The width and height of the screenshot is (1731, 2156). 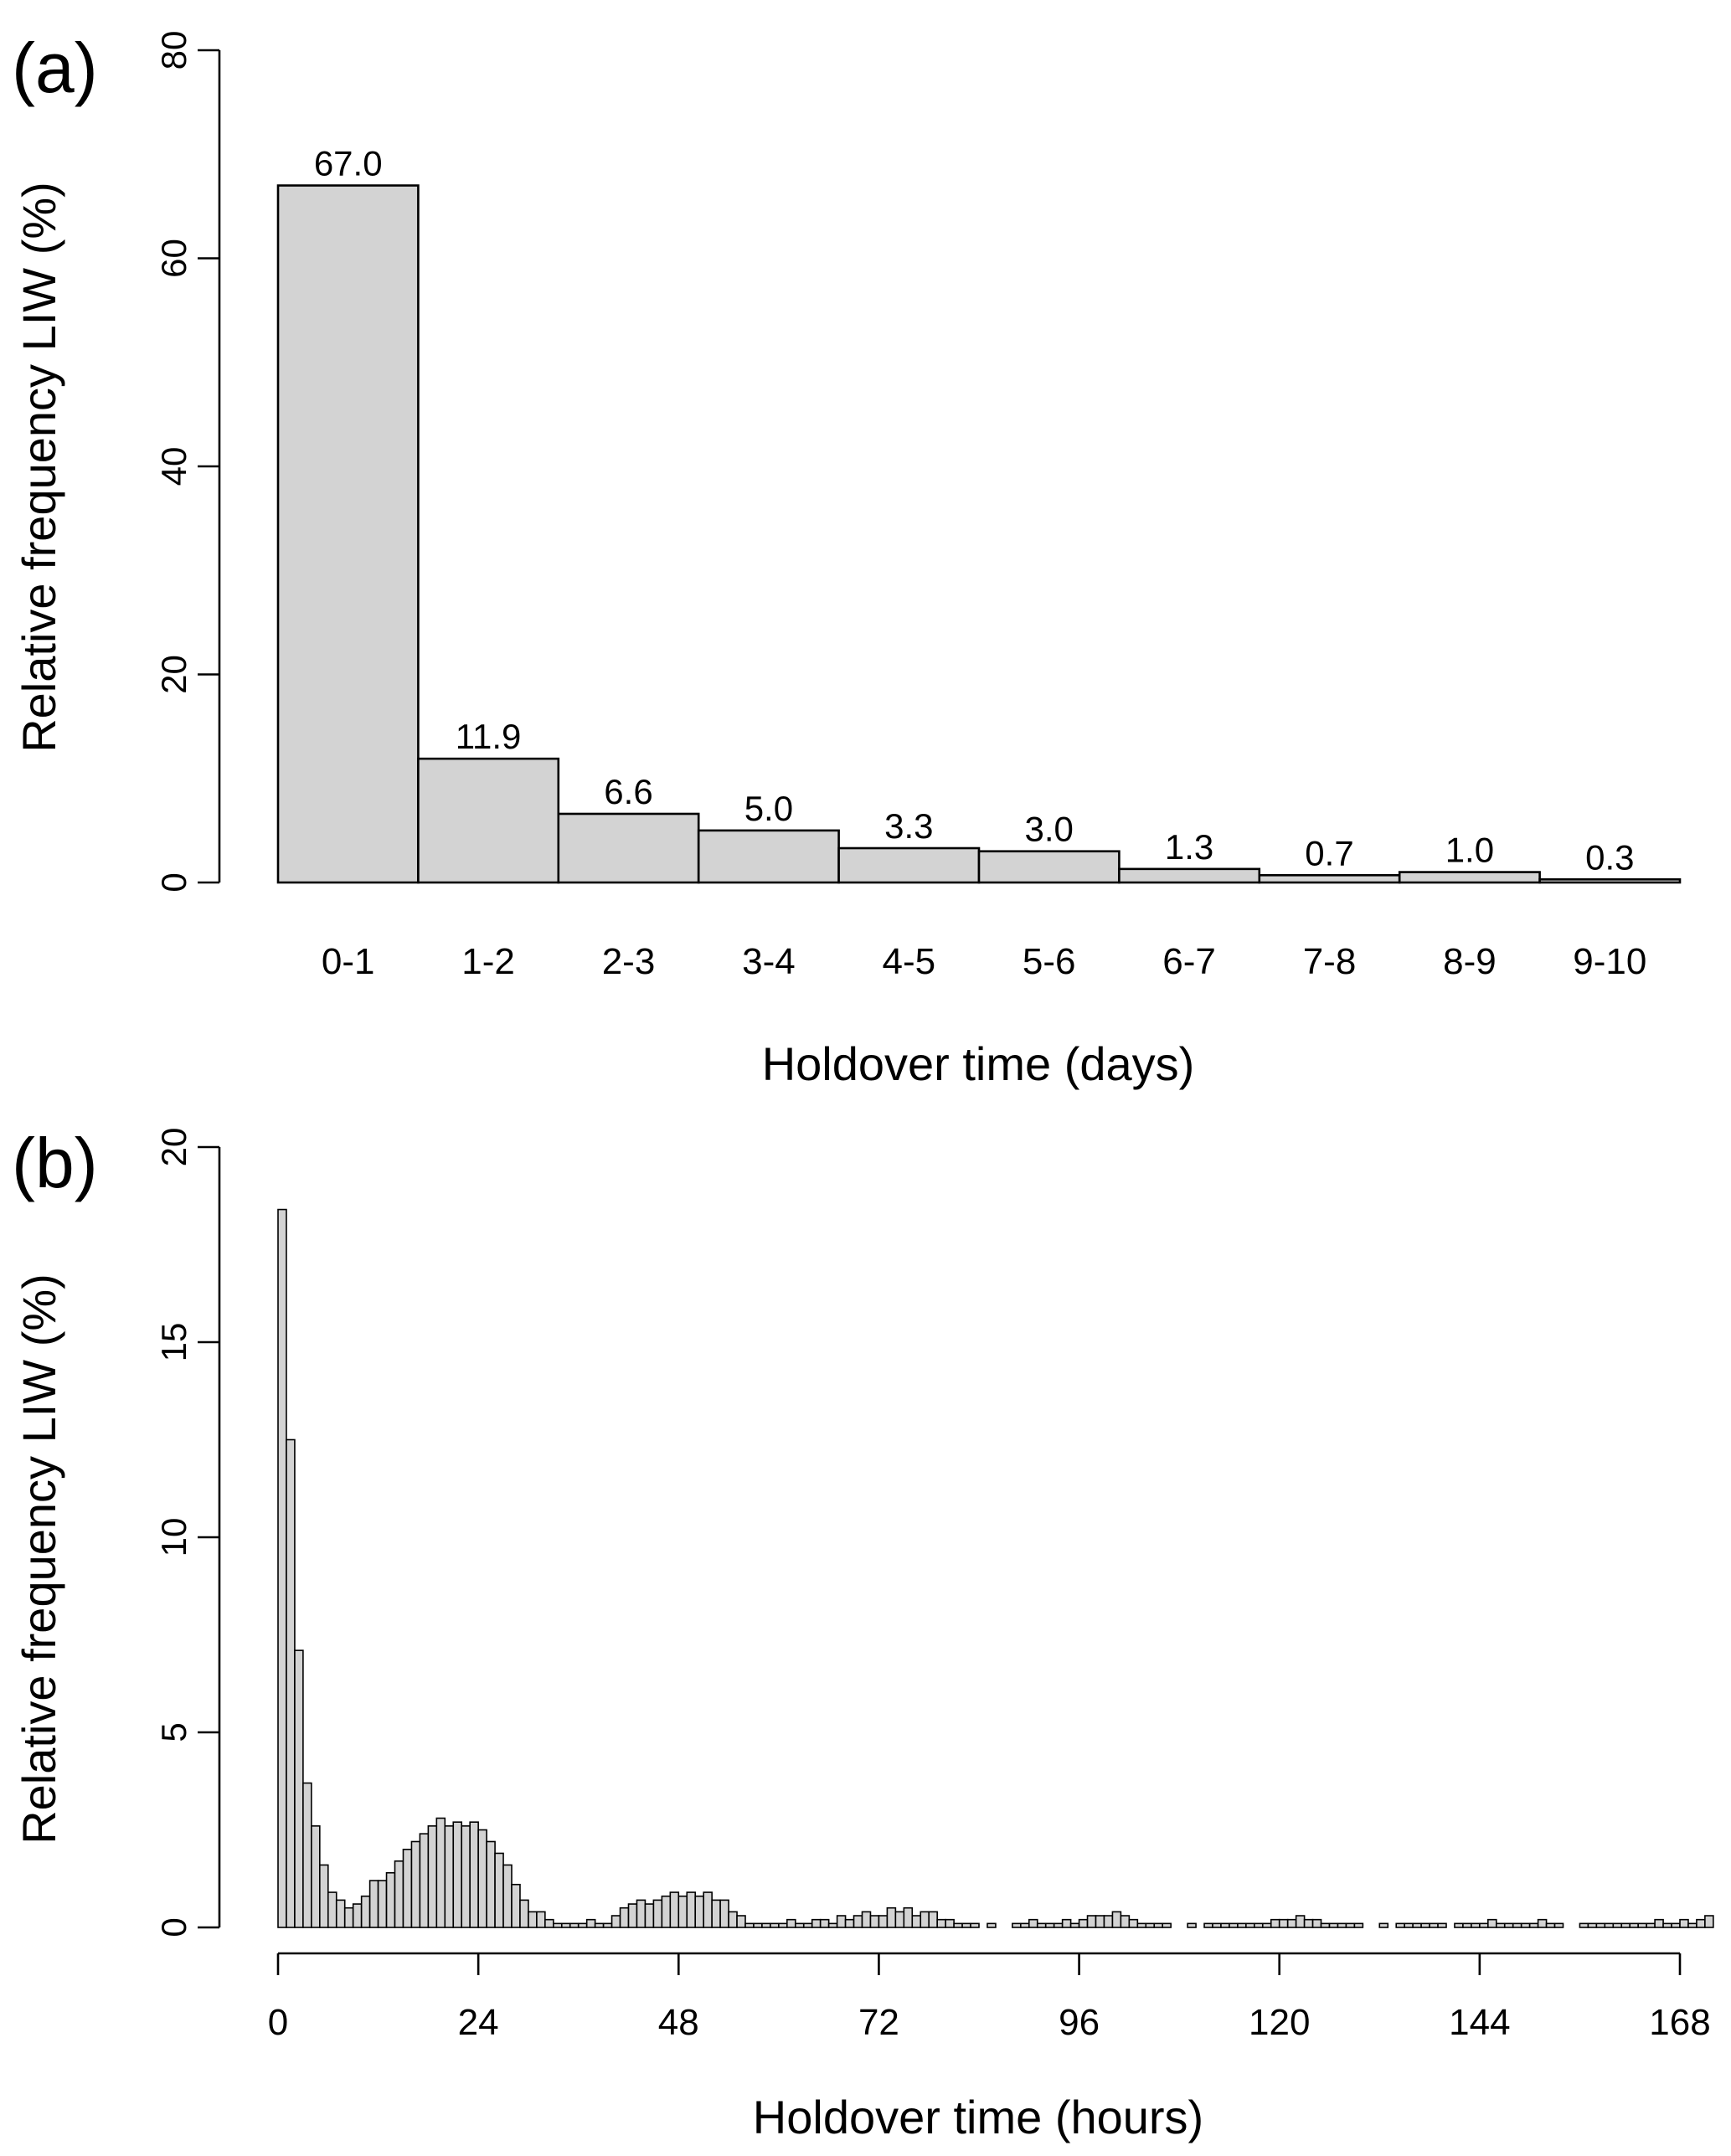 What do you see at coordinates (878, 2022) in the screenshot?
I see `panel-b-x-tick-label: 72` at bounding box center [878, 2022].